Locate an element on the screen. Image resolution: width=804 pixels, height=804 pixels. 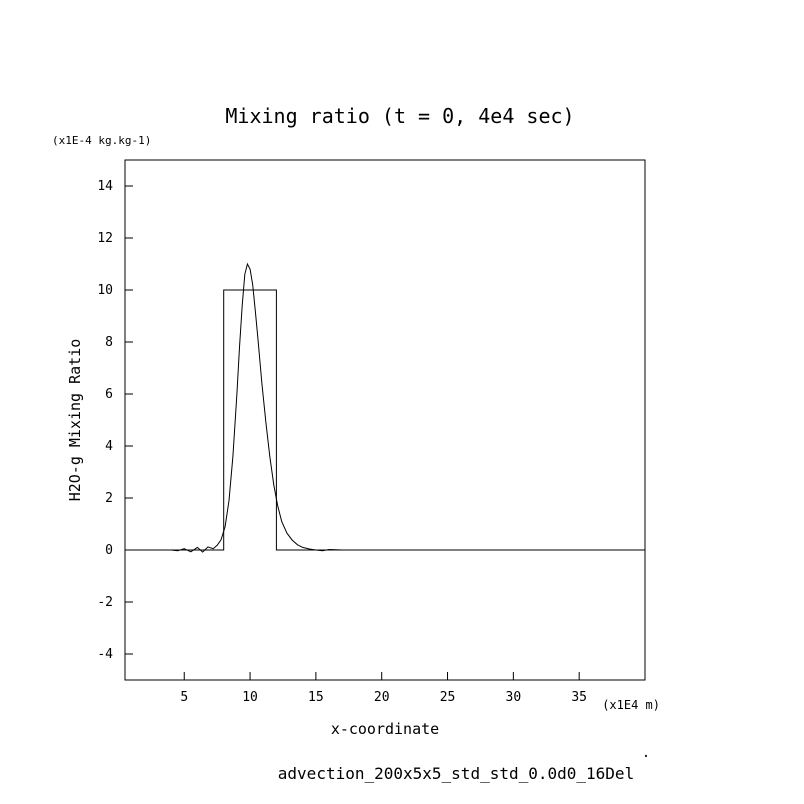
y-tick-label: -2 is located at coordinates (105, 602).